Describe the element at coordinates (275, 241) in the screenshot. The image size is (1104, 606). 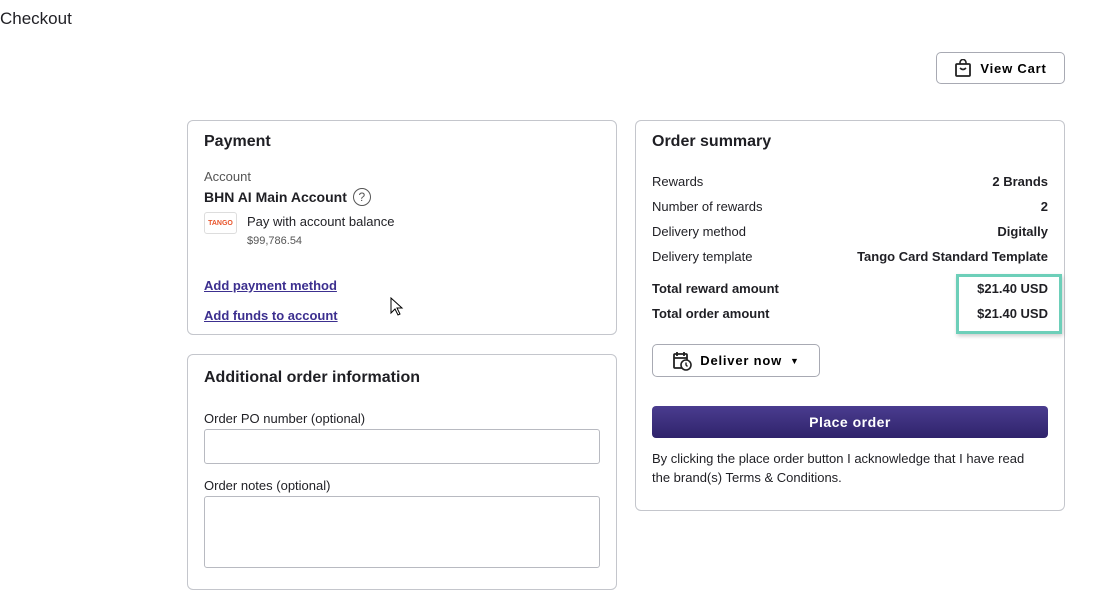
I see `account-balance: $99,786.54` at that location.